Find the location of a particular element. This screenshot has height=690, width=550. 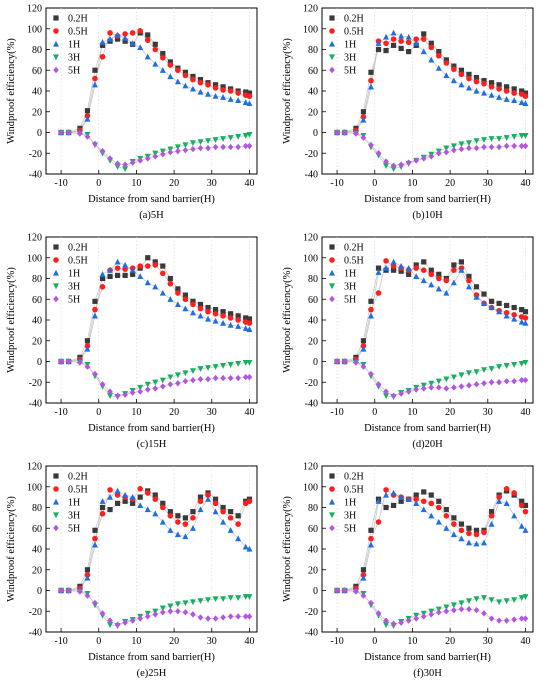

panel-caption: (a)5H is located at coordinates (151, 215).